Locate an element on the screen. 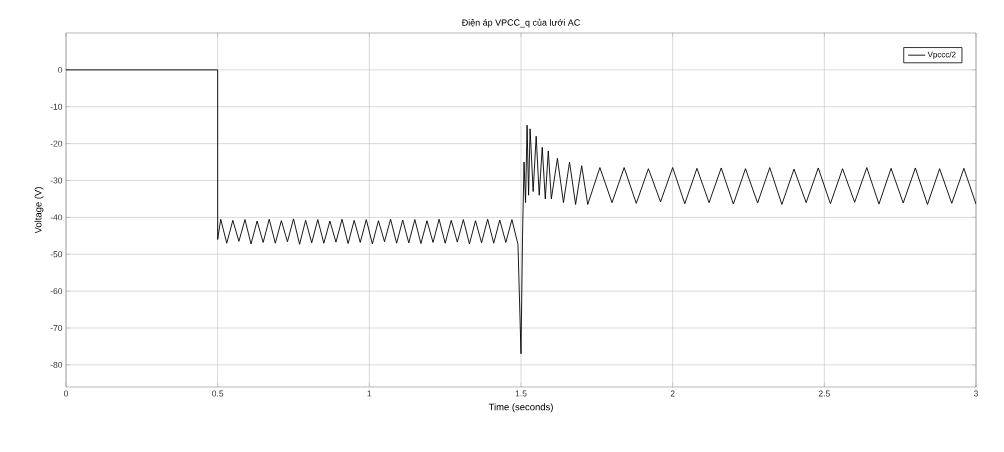 This screenshot has width=1004, height=452. x-tick-label: 2.5 is located at coordinates (824, 393).